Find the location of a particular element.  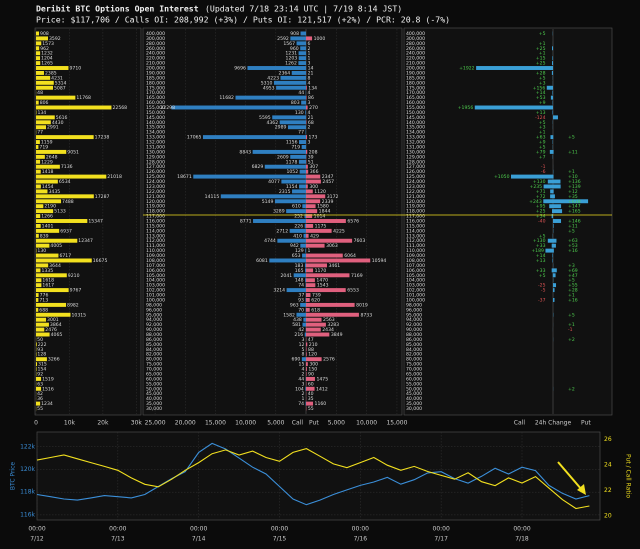

value-label: 39 is located at coordinates (311, 157).